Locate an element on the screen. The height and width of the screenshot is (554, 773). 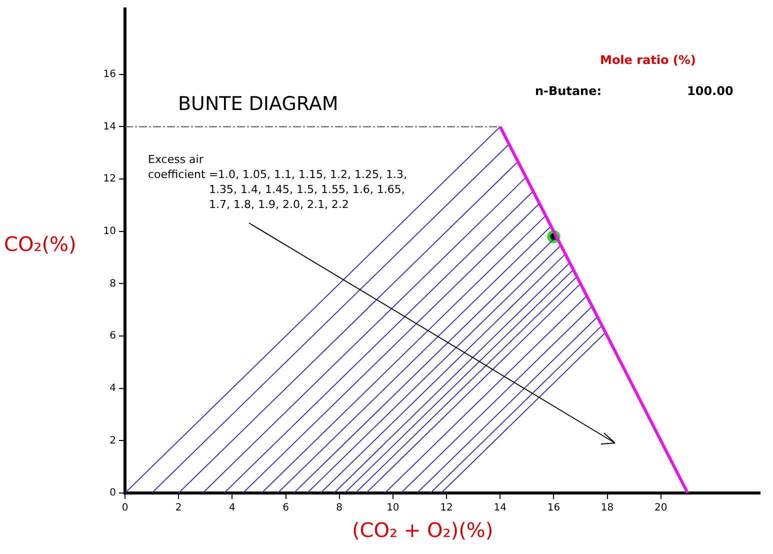
x-tick-label: 0 is located at coordinates (125, 508).